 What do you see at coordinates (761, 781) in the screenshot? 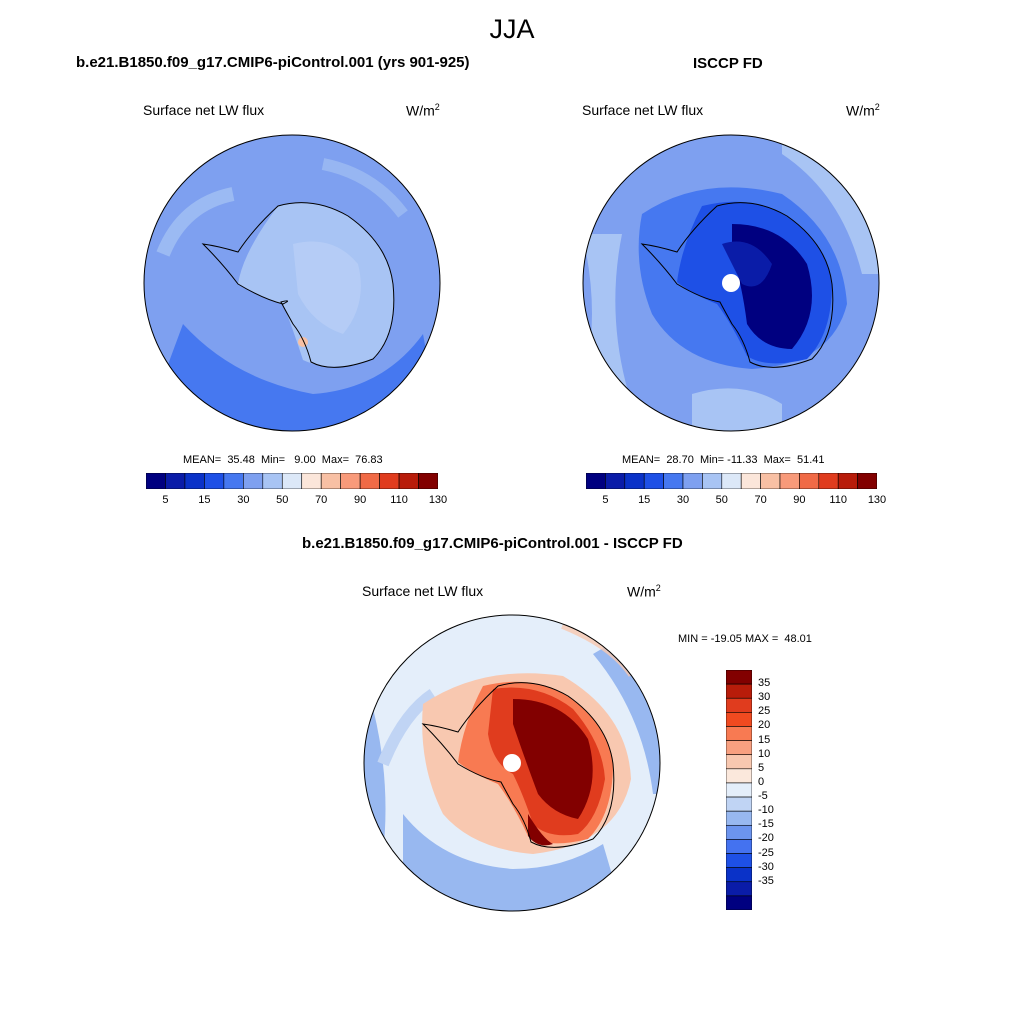
I see `colorbar-tick-label: 0` at bounding box center [761, 781].